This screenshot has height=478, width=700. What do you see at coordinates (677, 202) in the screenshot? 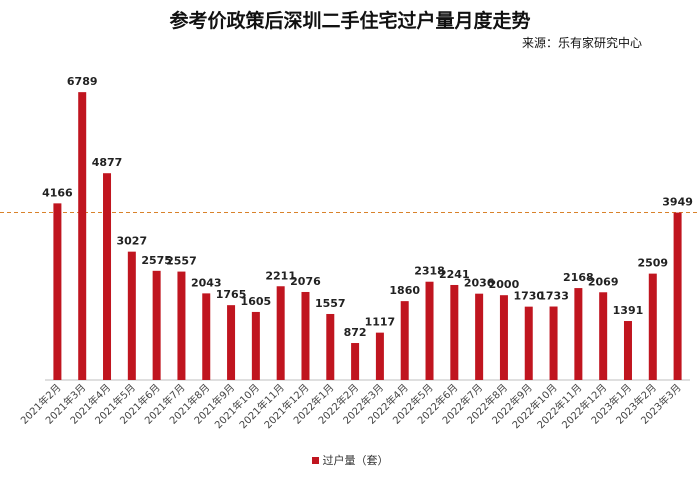
I see `bar-value-label: 3949` at bounding box center [677, 202].